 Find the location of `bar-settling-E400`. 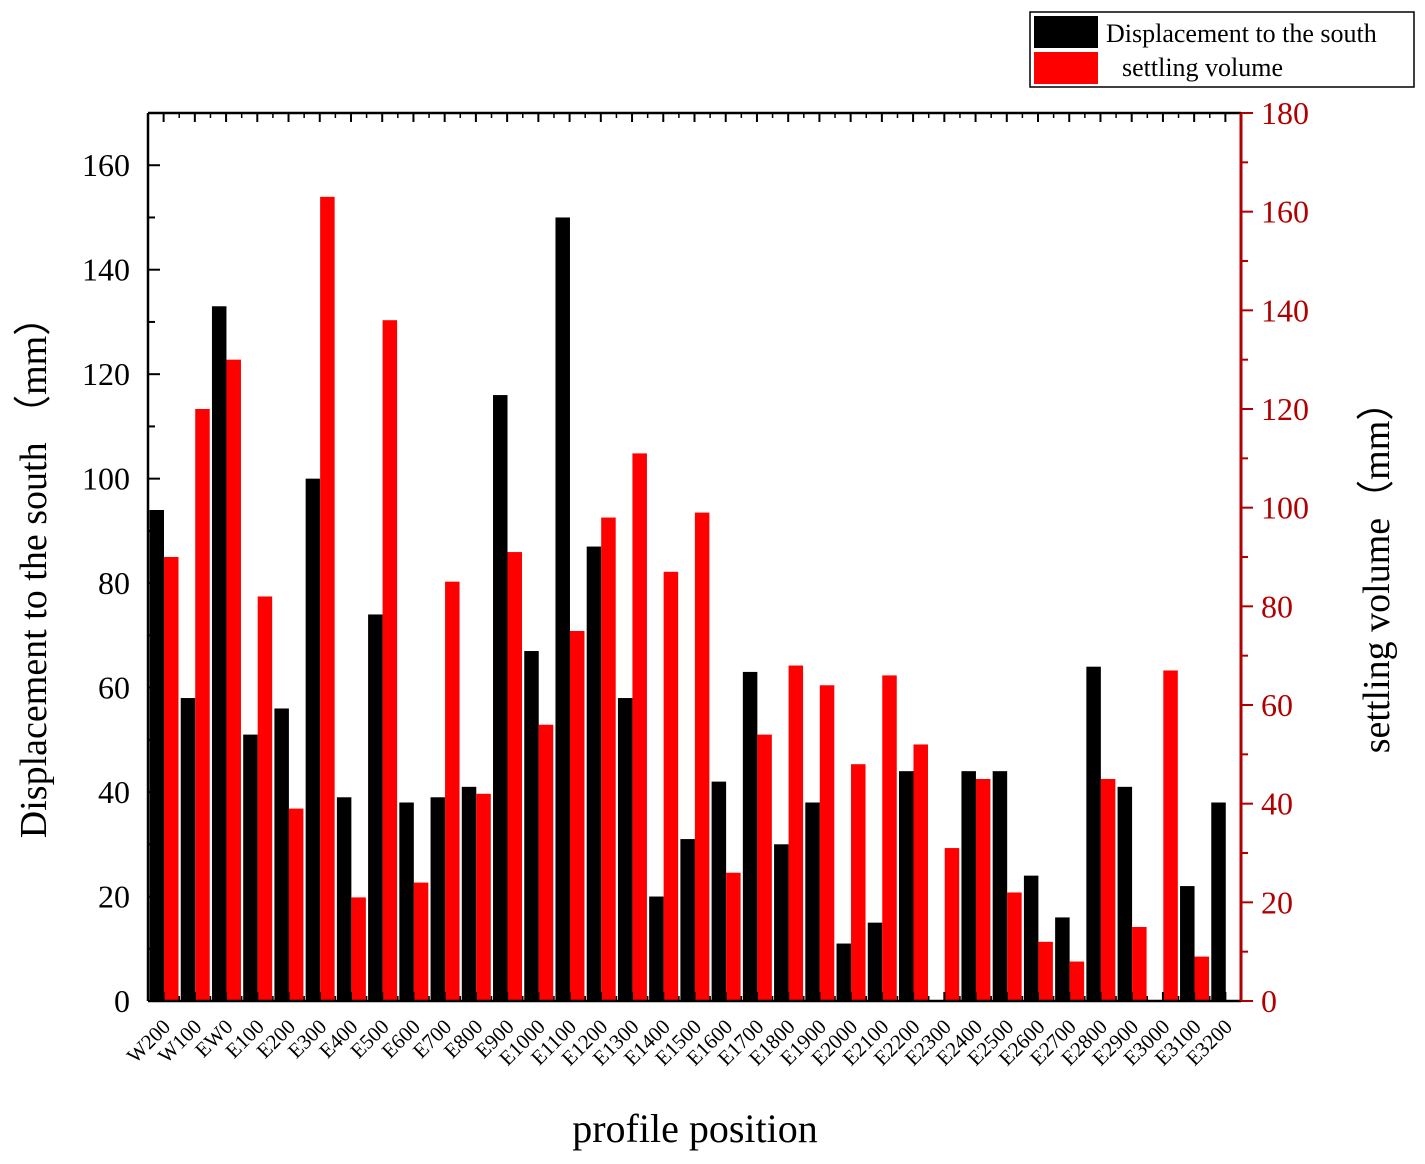

bar-settling-E400 is located at coordinates (358, 949).